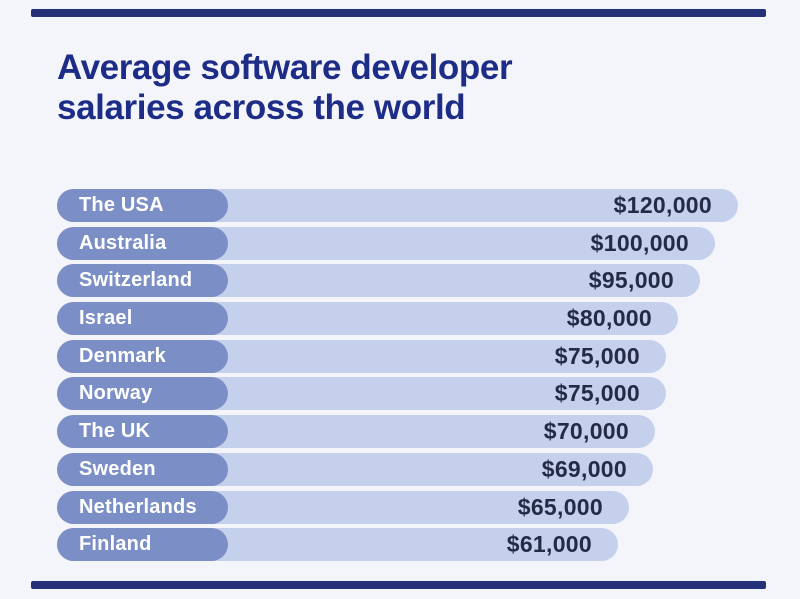 This screenshot has height=599, width=800. I want to click on salary-bar: Finland $61,000, so click(337, 545).